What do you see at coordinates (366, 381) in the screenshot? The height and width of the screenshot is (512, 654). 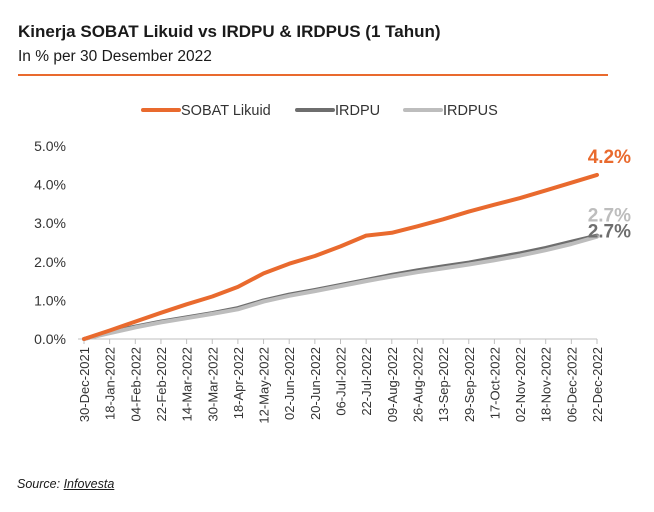 I see `x-tick-label: 22-Jul-2022` at bounding box center [366, 381].